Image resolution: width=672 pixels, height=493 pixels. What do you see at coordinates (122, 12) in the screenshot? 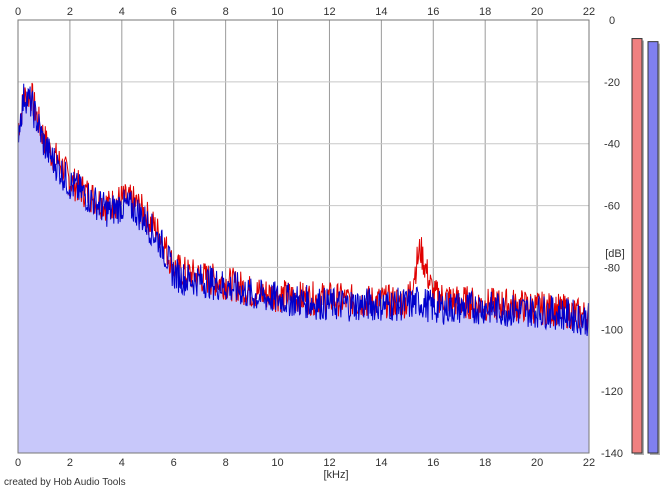
I see `x-tick-label-top: 4` at bounding box center [122, 12].